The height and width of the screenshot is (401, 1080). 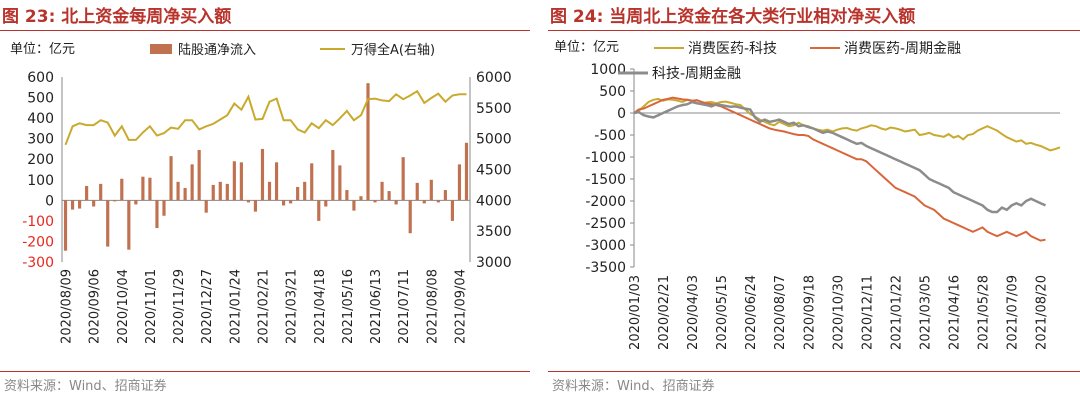 What do you see at coordinates (1042, 312) in the screenshot?
I see `x-tick-label: 2021/08/20` at bounding box center [1042, 312].